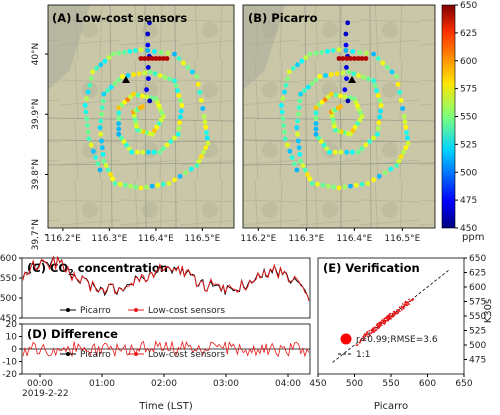 The height and width of the screenshot is (415, 500). I want to click on co2-y-tick-label: 450, so click(8, 319).